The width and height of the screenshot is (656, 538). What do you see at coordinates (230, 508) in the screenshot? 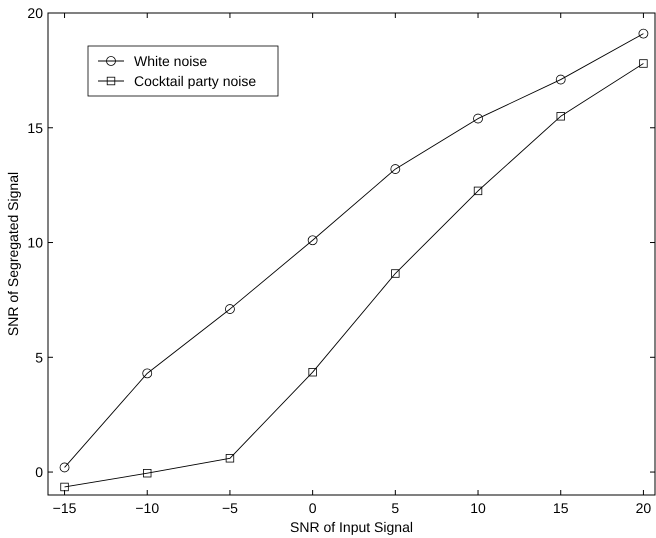
I see `x-tick-label: −5` at bounding box center [230, 508].